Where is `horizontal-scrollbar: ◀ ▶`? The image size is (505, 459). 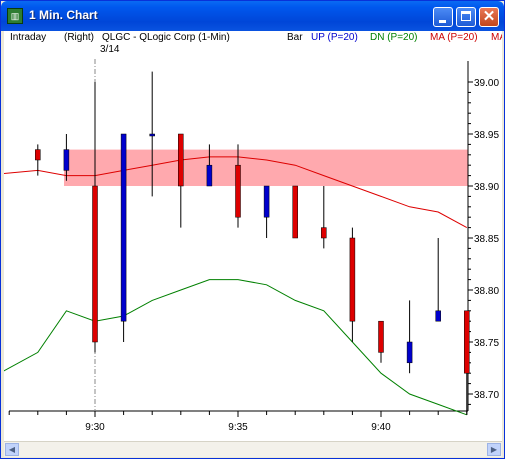 horizontal-scrollbar: ◀ ▶ is located at coordinates (253, 449).